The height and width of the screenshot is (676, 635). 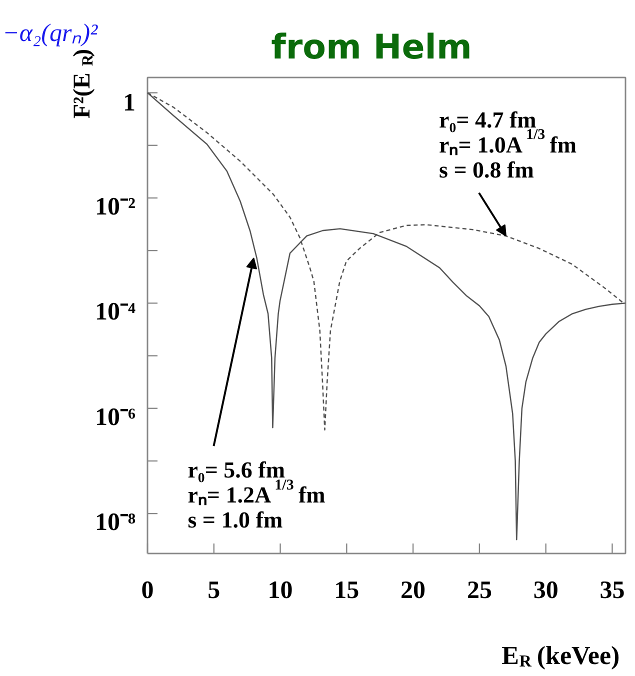 I want to click on x-tick-label: 10, so click(x=280, y=590).